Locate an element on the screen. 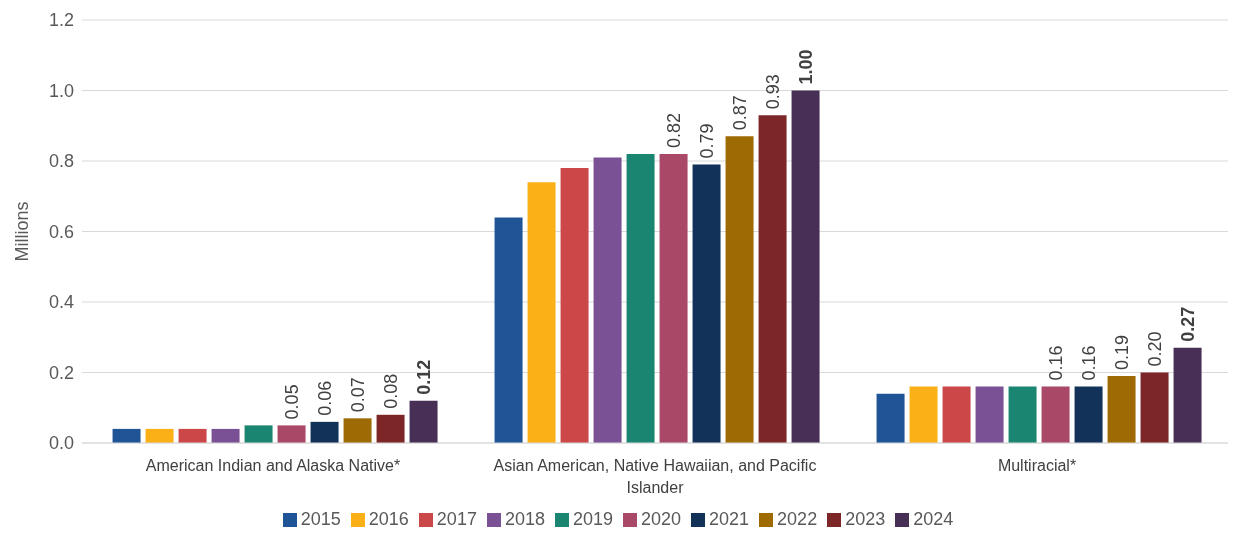 The image size is (1246, 538). legend-label: 2023 is located at coordinates (865, 519).